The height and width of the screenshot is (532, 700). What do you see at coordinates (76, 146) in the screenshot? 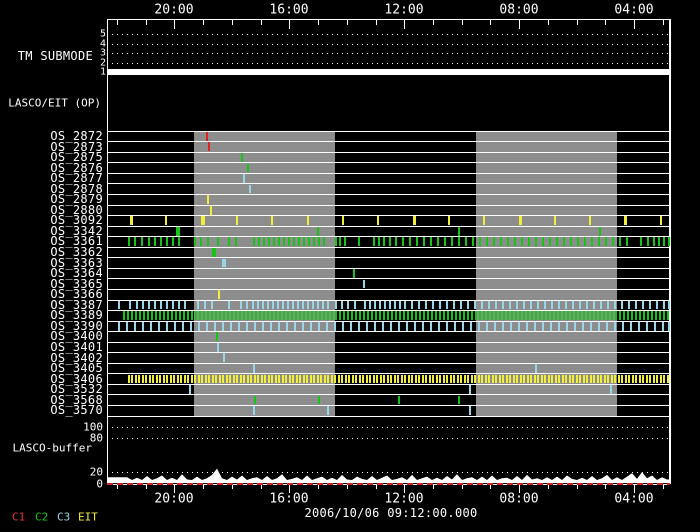
I see `os-row-label: OS_2873` at bounding box center [76, 146].